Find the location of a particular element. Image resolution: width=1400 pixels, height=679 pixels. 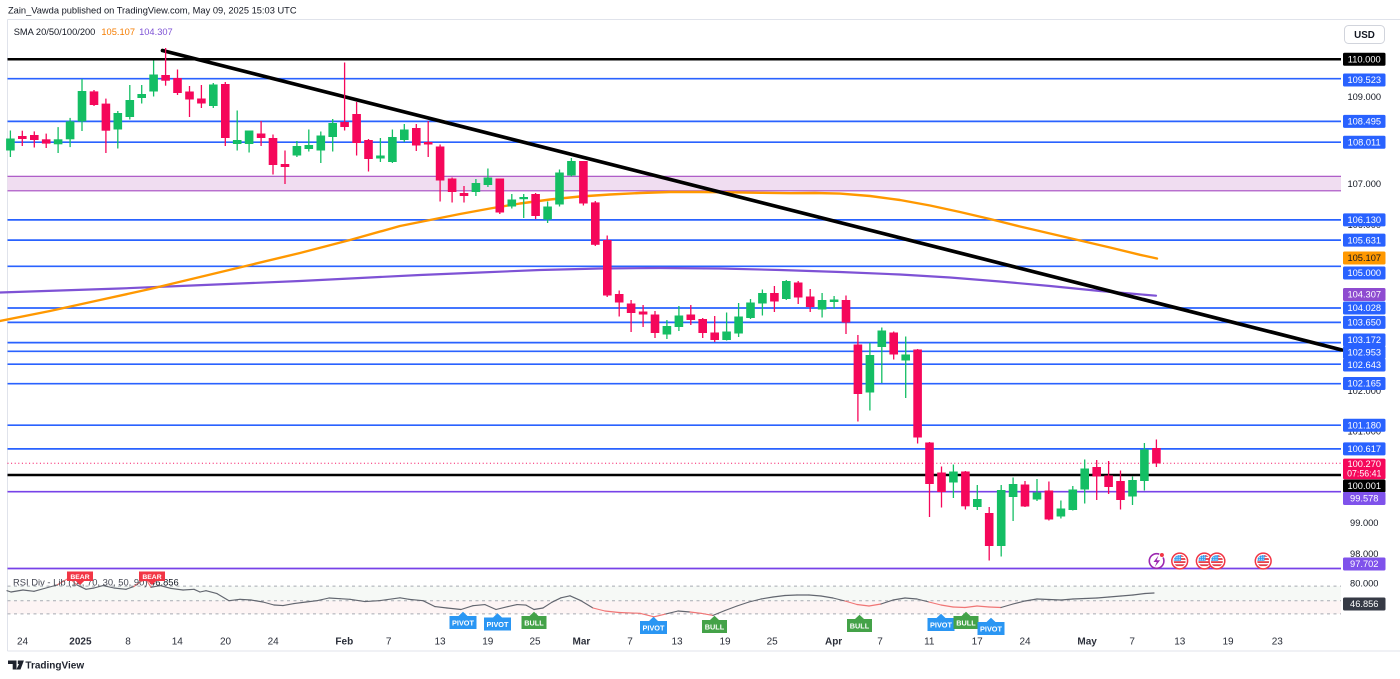

svg-text: 103.650 is located at coordinates (1364, 323).